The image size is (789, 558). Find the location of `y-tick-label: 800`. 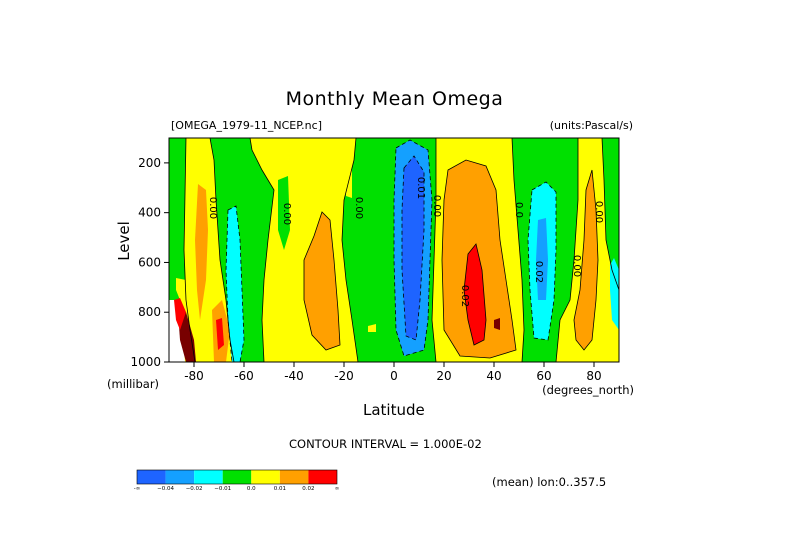

y-tick-label: 800 is located at coordinates (149, 312).